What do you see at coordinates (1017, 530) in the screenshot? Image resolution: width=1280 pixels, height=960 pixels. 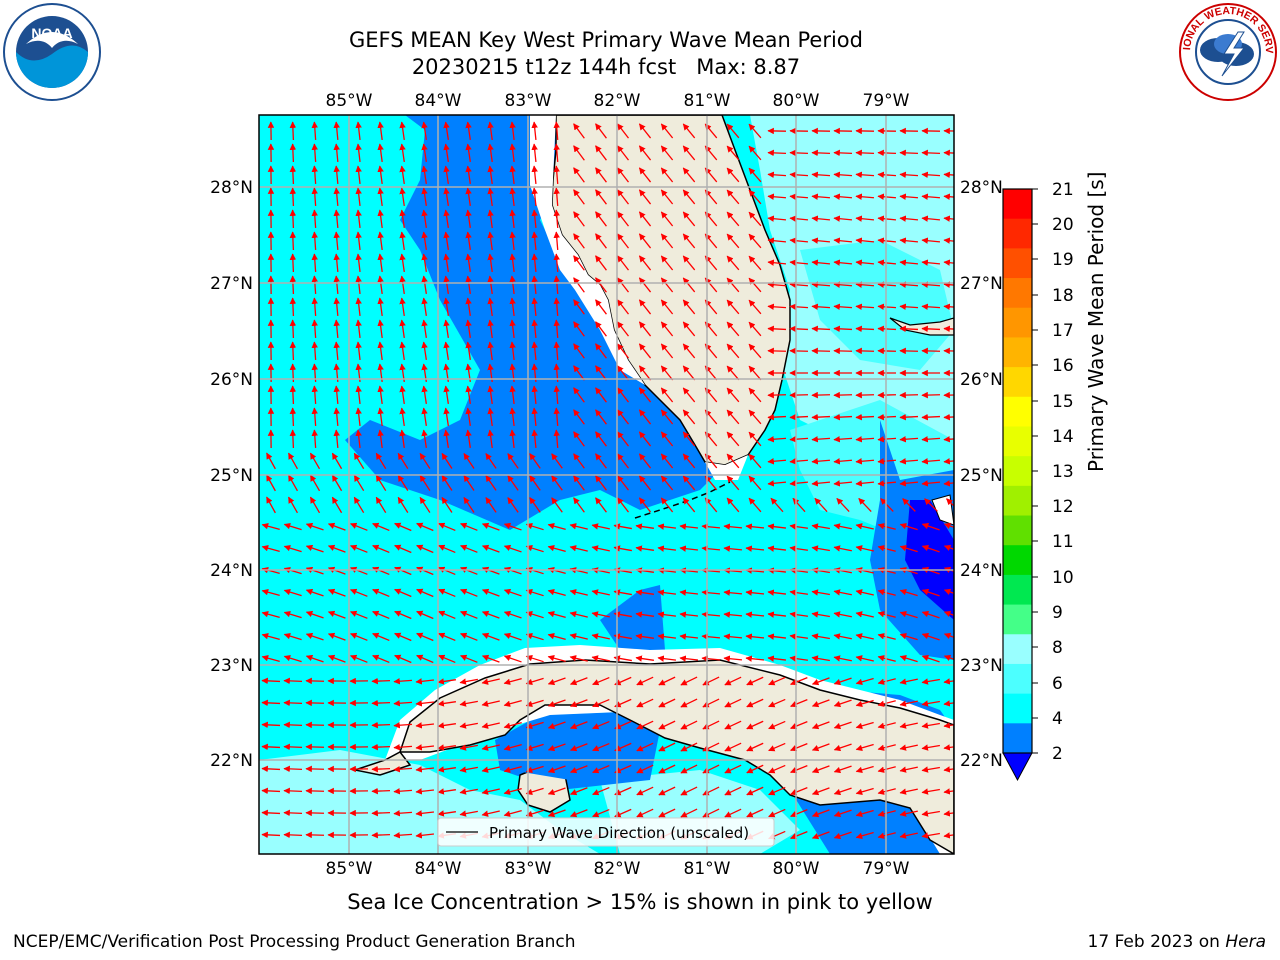 I see `colorbar-band` at bounding box center [1017, 530].